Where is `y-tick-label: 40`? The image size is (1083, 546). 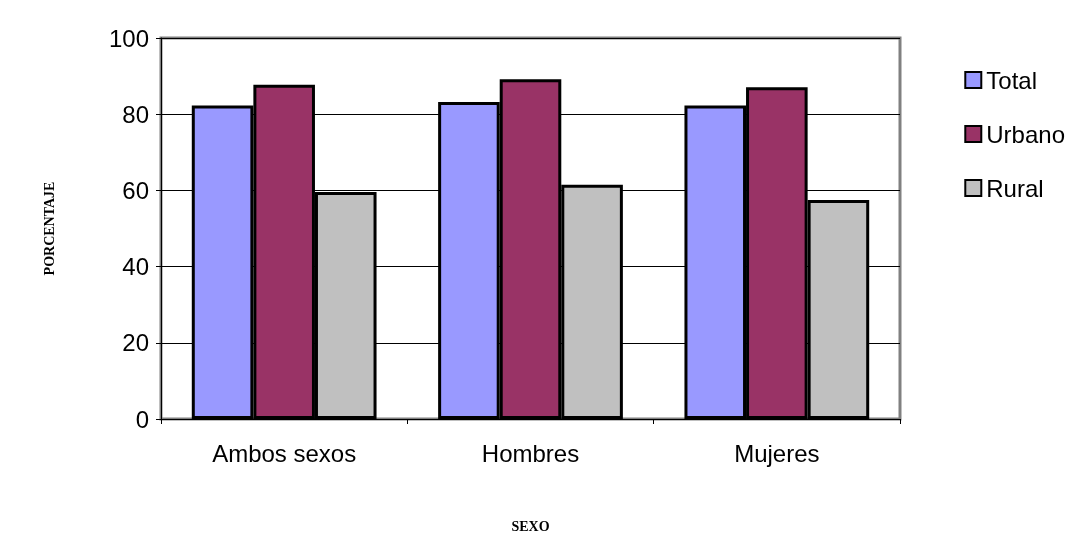 y-tick-label: 40 is located at coordinates (135, 267).